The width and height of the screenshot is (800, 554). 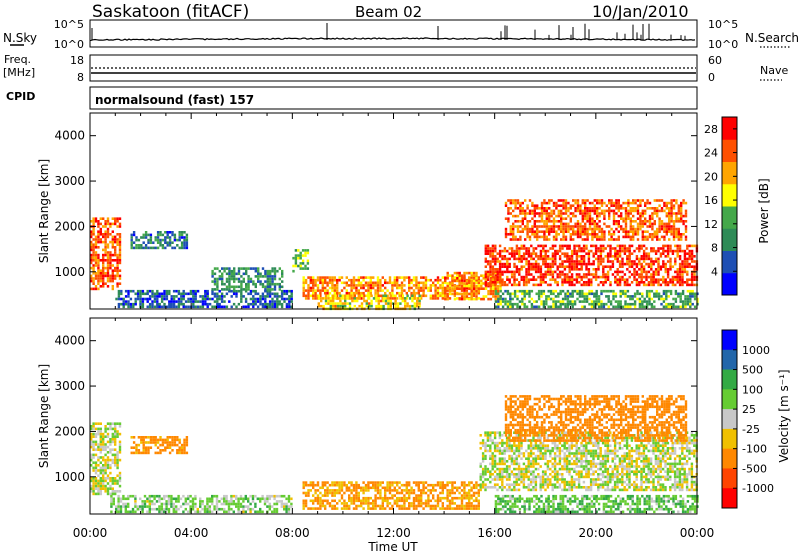 I want to click on power-region, so click(x=596, y=220).